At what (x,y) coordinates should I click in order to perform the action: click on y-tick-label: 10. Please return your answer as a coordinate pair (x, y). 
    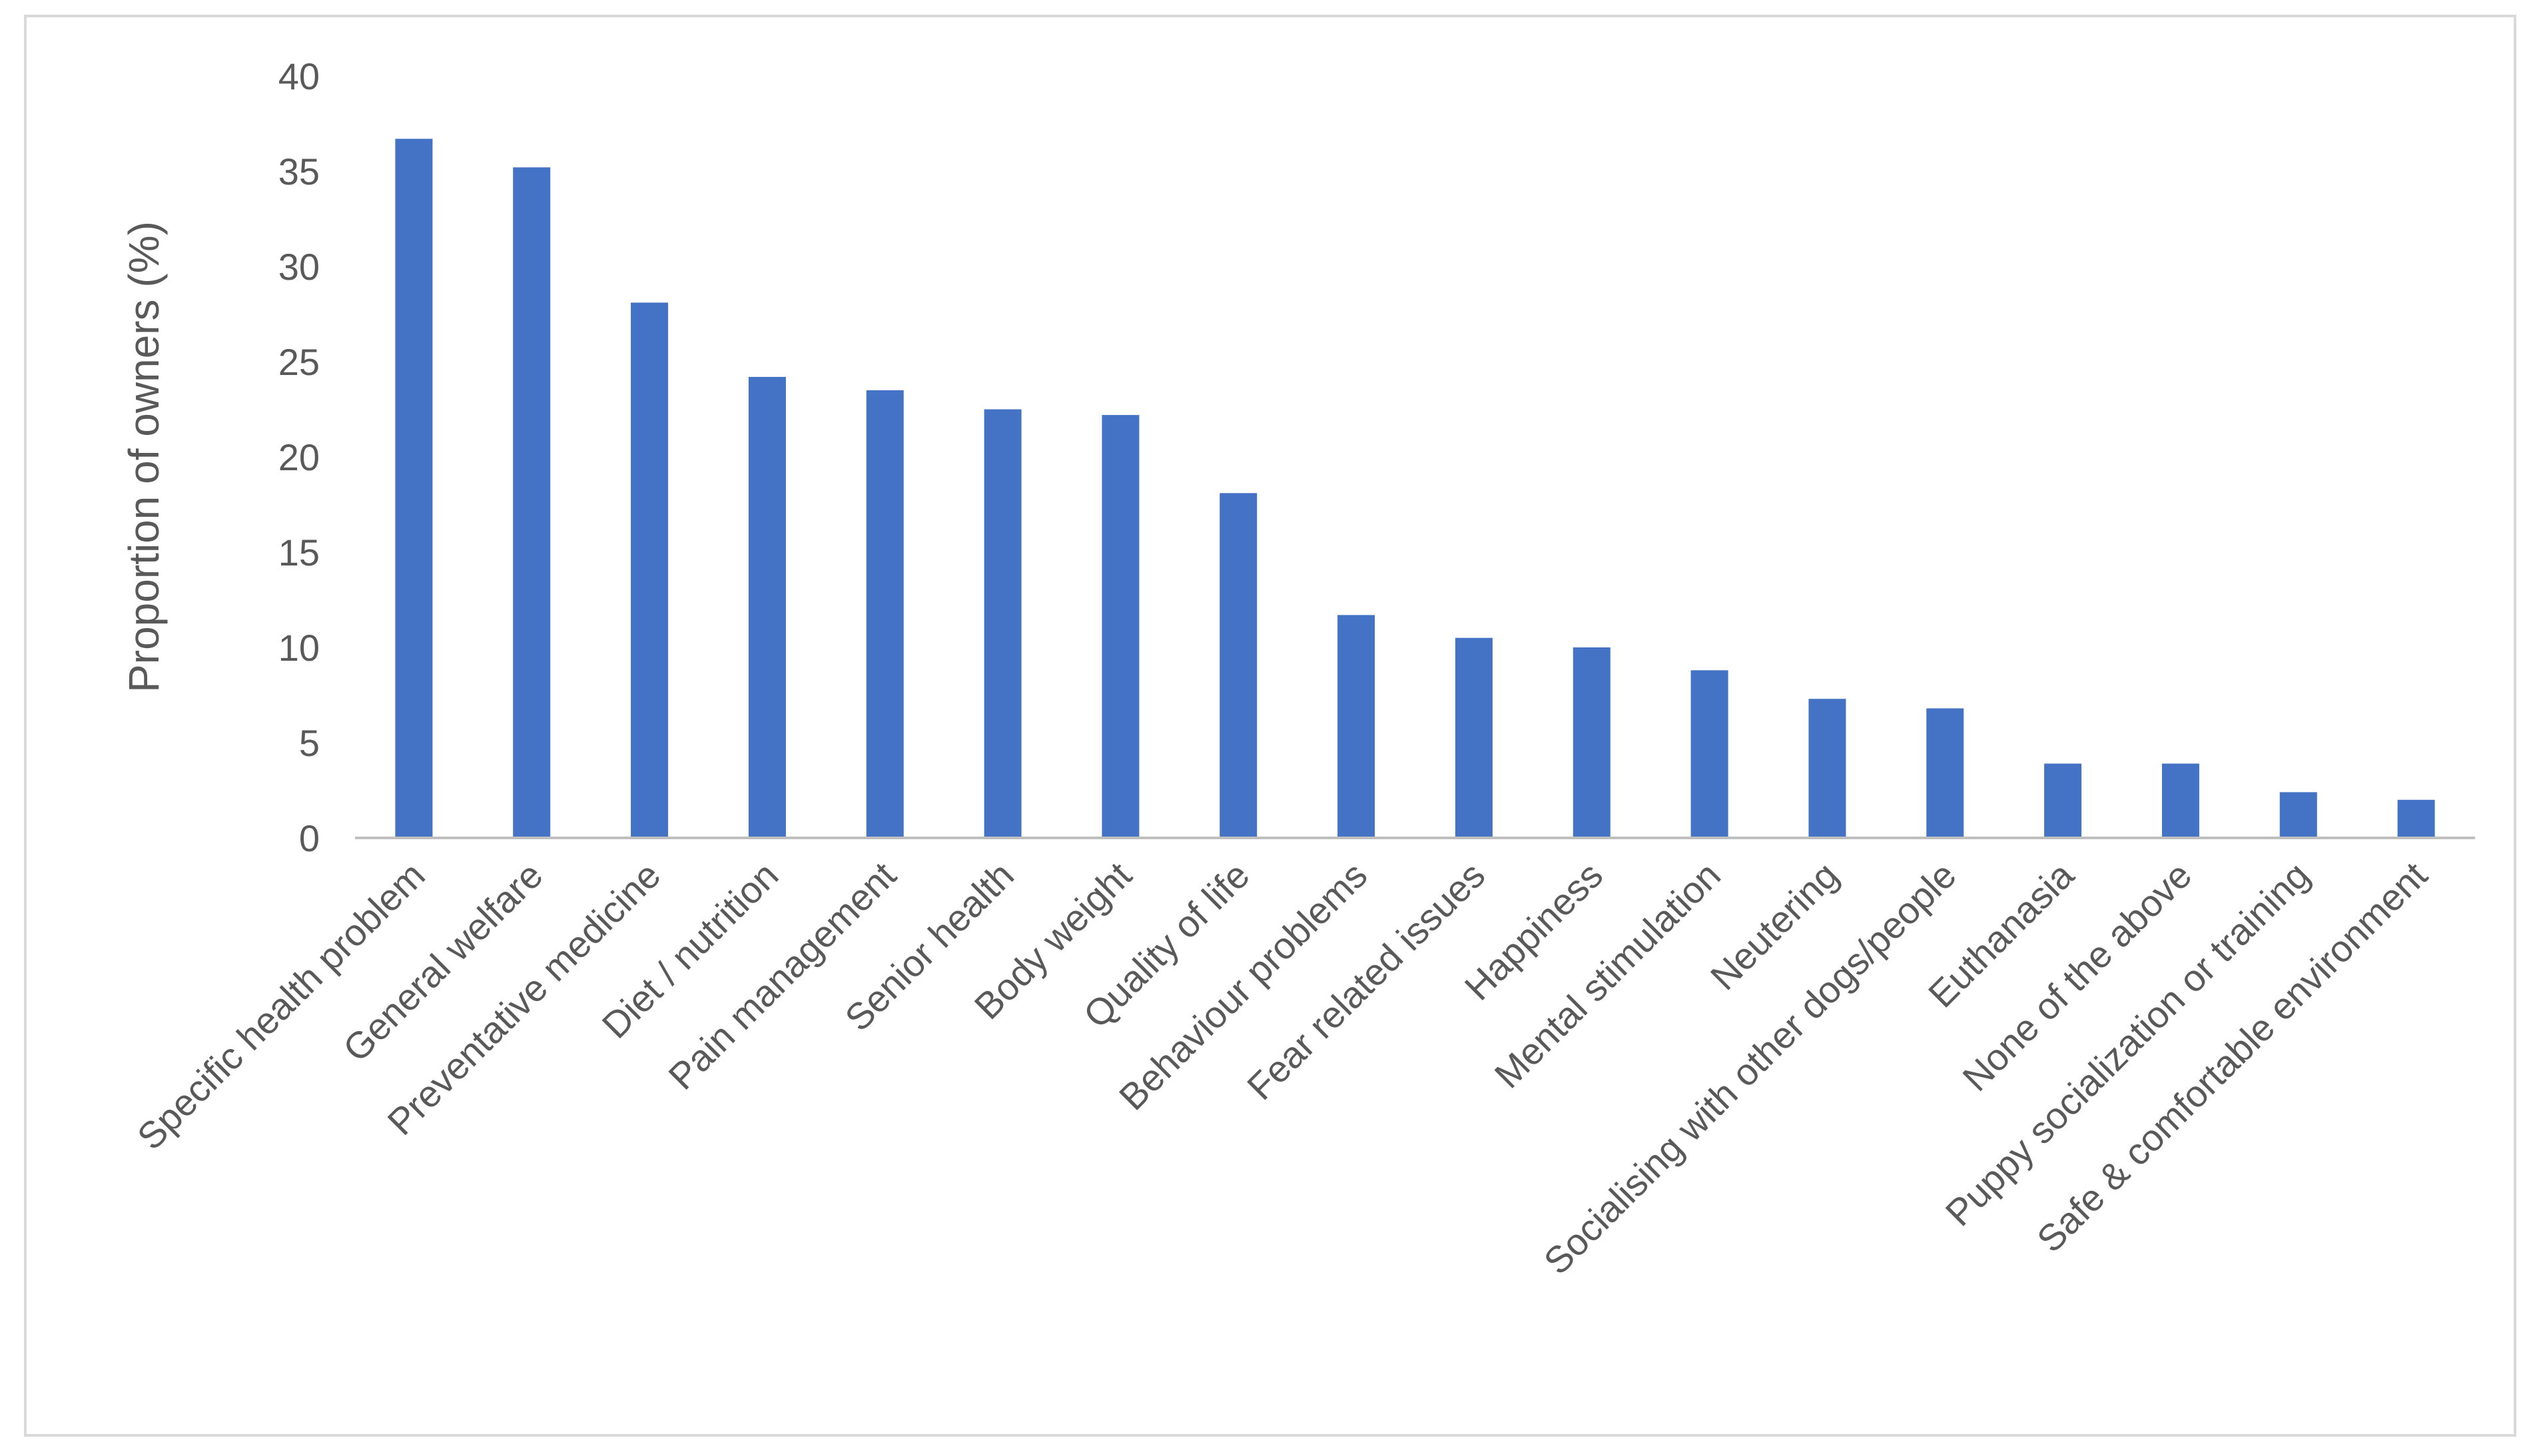
    Looking at the image, I should click on (299, 648).